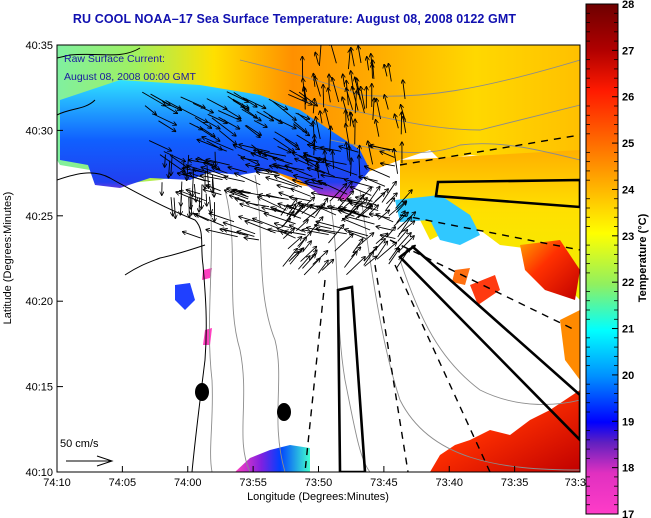 This screenshot has width=651, height=518. What do you see at coordinates (185, 296) in the screenshot?
I see `sst-patch-bay` at bounding box center [185, 296].